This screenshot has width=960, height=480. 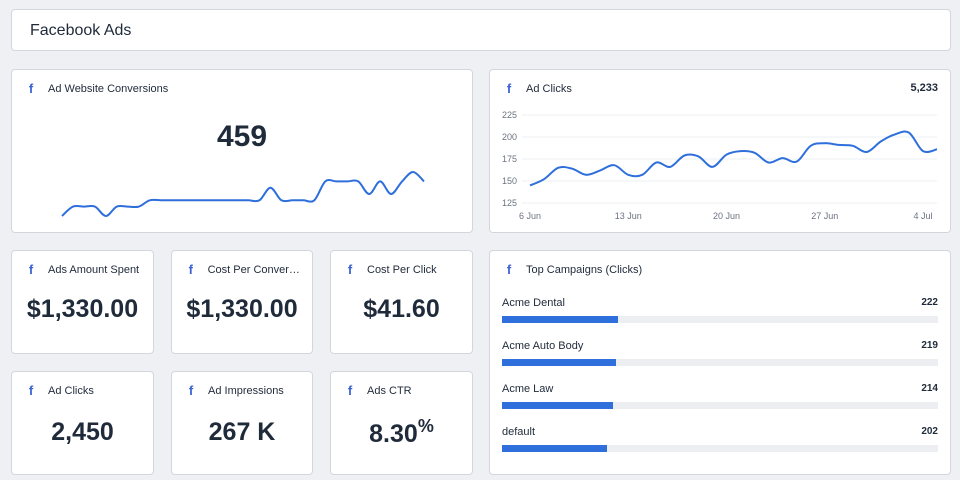 What do you see at coordinates (733, 158) in the screenshot?
I see `series-line` at bounding box center [733, 158].